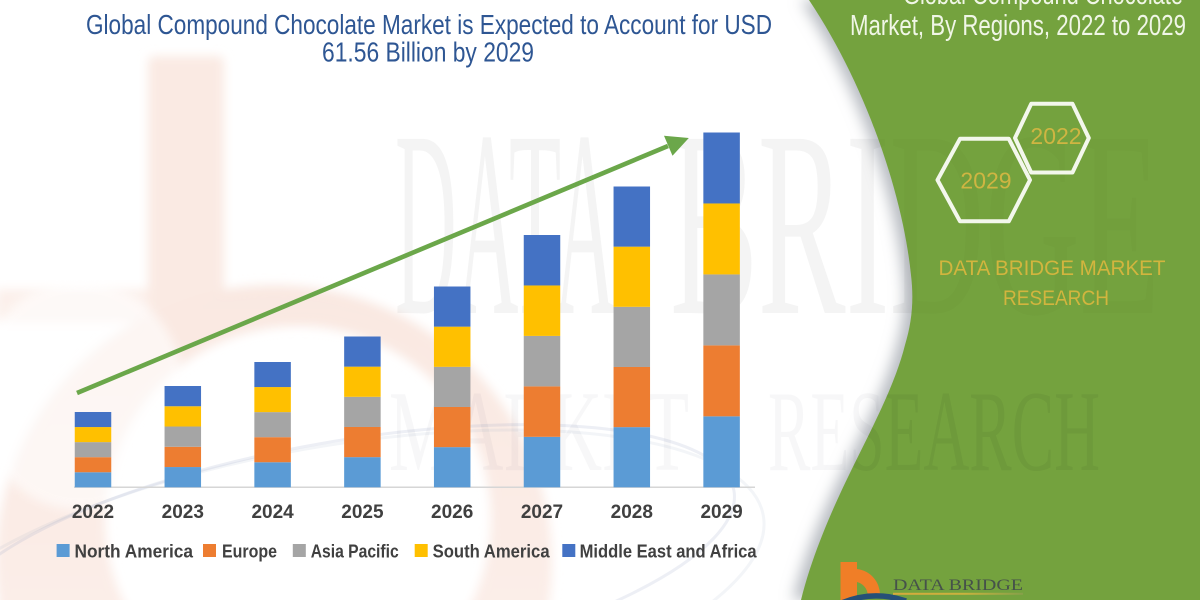  Describe the element at coordinates (542, 512) in the screenshot. I see `svg-text: 2027` at that location.